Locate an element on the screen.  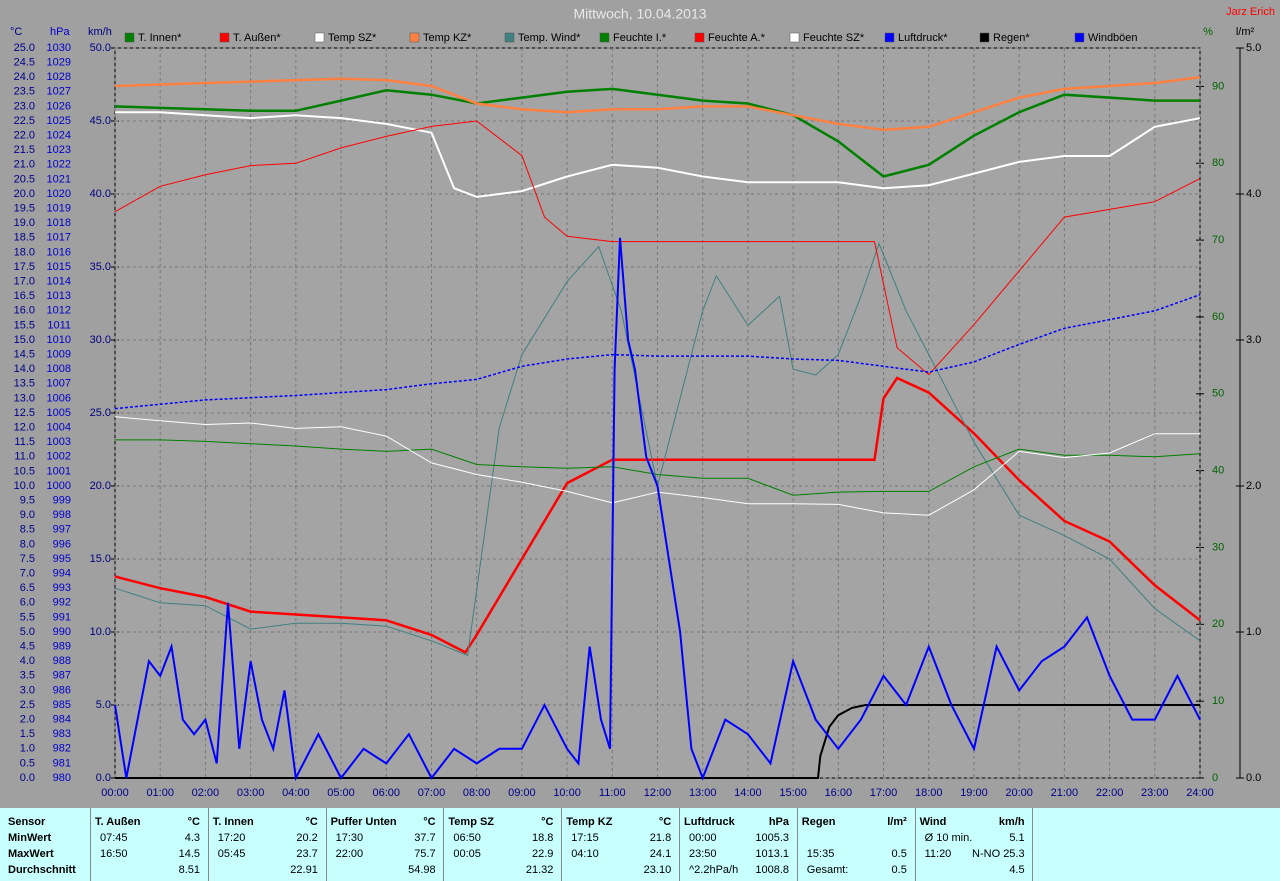
y-tick-label: 1.5 is located at coordinates (27, 734).